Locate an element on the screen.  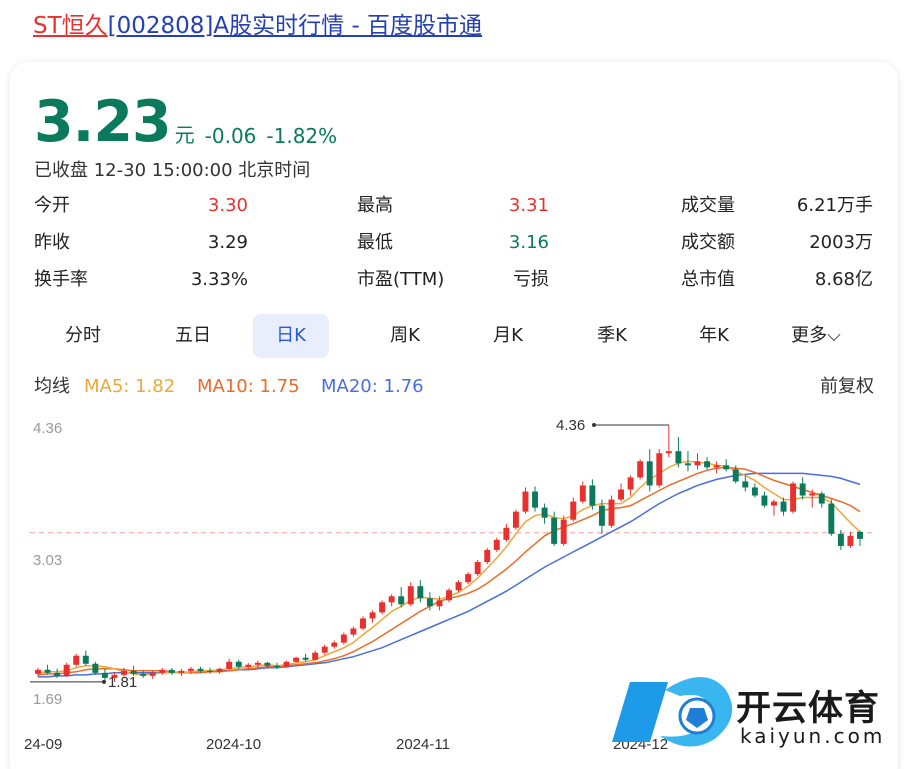
stat-label: 最高 is located at coordinates (375, 205).